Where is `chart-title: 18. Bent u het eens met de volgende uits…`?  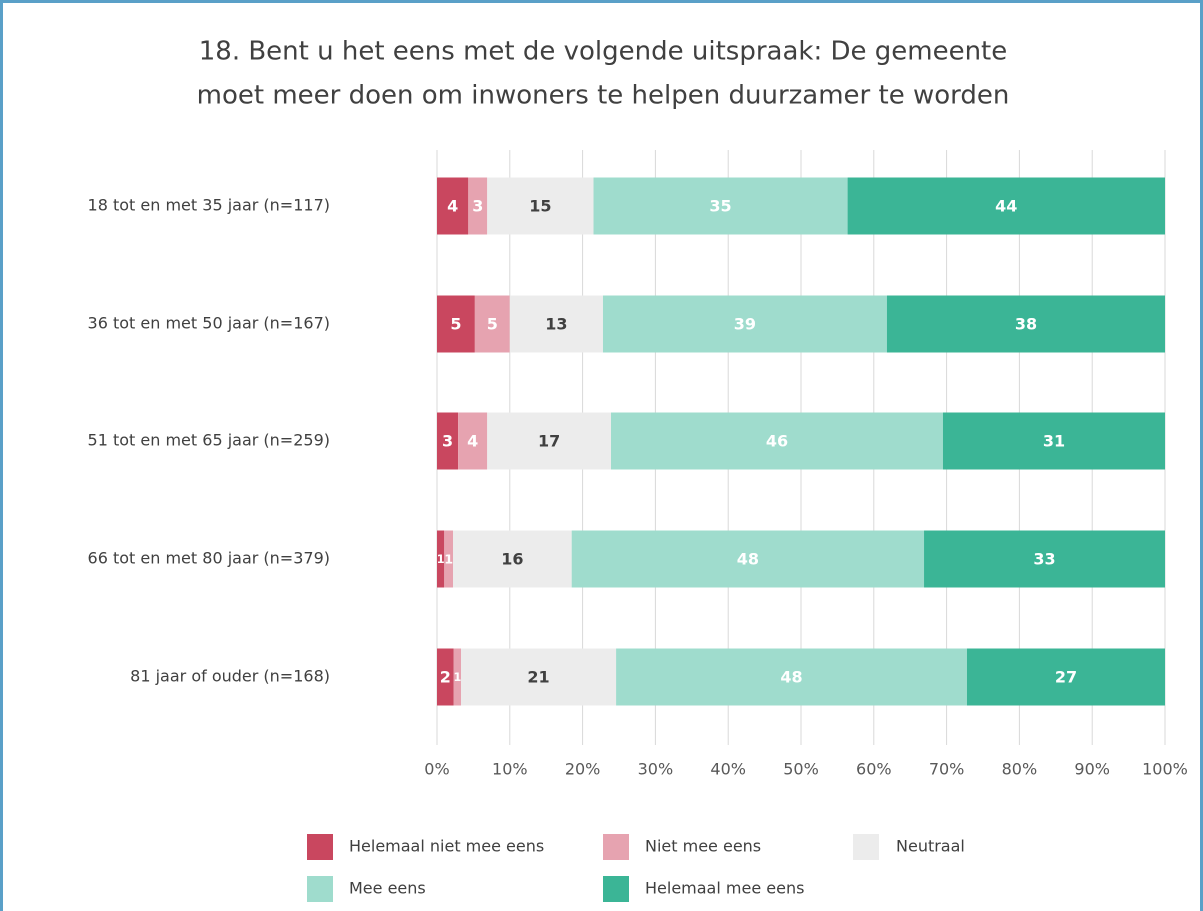 chart-title: 18. Bent u het eens met de volgende uits… is located at coordinates (603, 52).